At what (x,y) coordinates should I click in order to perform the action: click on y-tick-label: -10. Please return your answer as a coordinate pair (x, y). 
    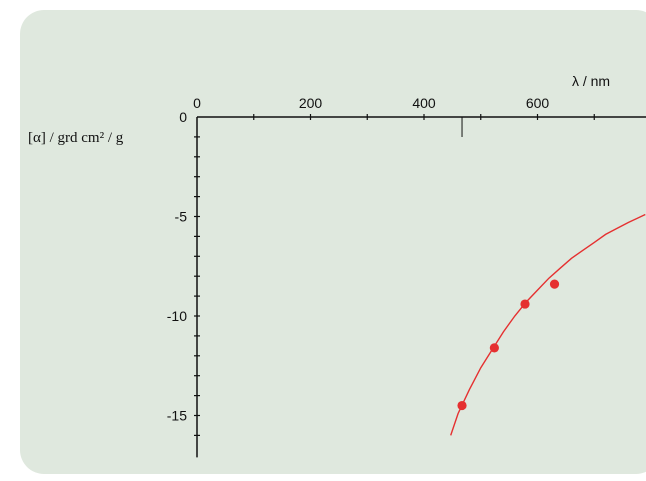
    Looking at the image, I should click on (177, 316).